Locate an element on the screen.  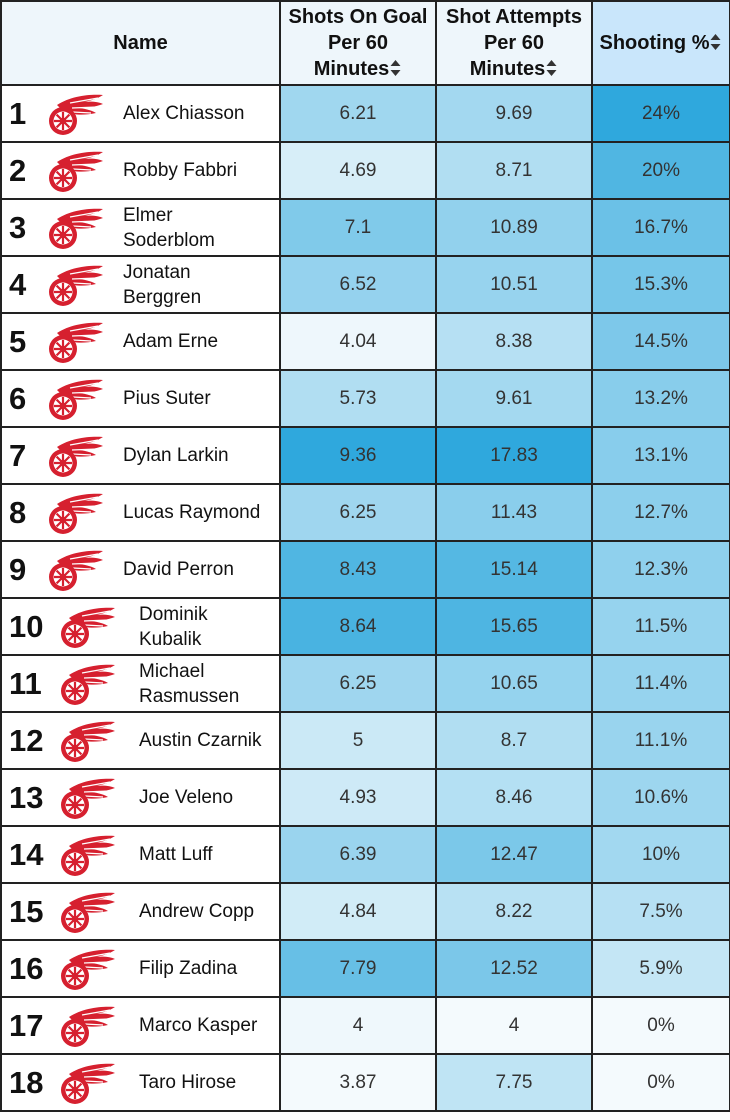
player-name: Joe Veleno is located at coordinates (186, 797).